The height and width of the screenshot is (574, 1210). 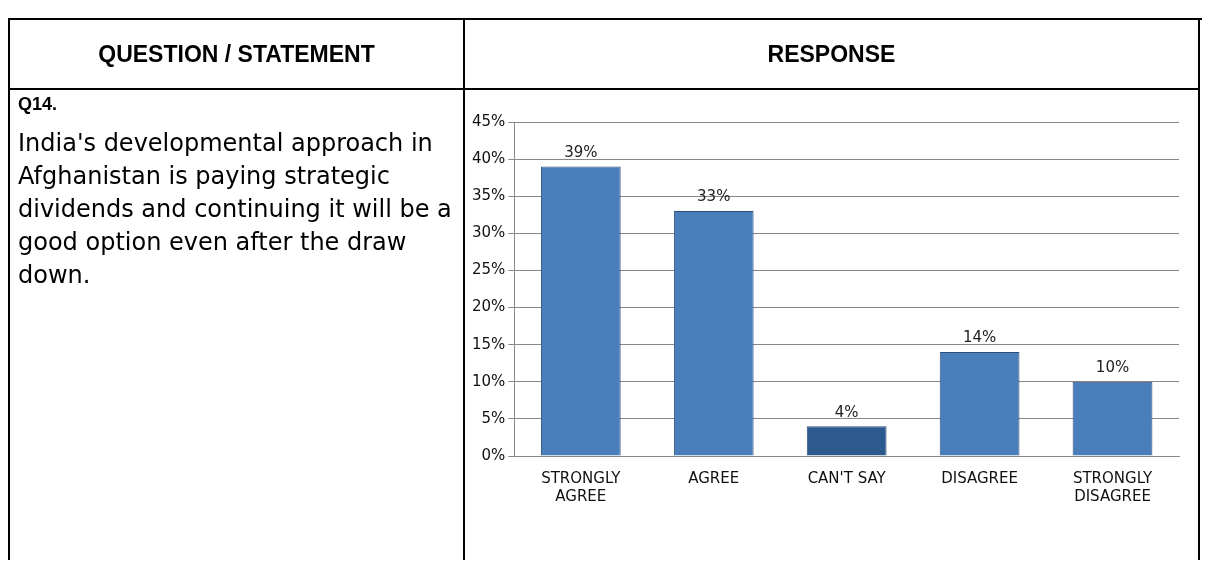 I want to click on y-tick-label: 45%, so click(x=489, y=120).